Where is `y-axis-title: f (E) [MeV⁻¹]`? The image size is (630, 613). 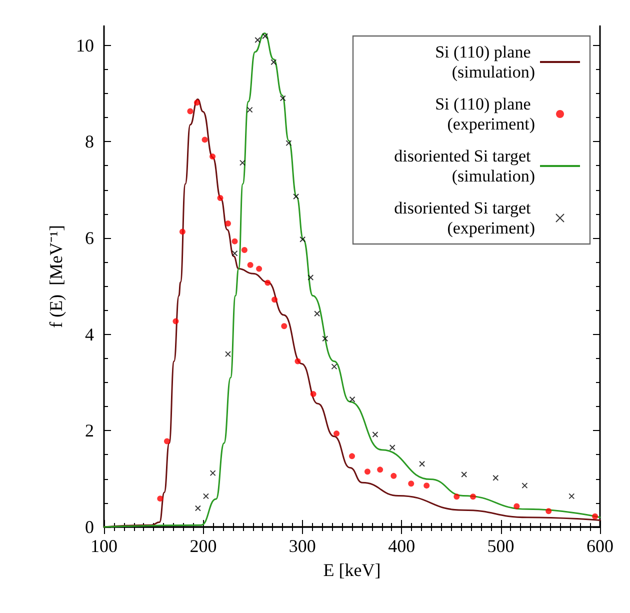 y-axis-title: f (E) [MeV⁻¹] is located at coordinates (56, 276).